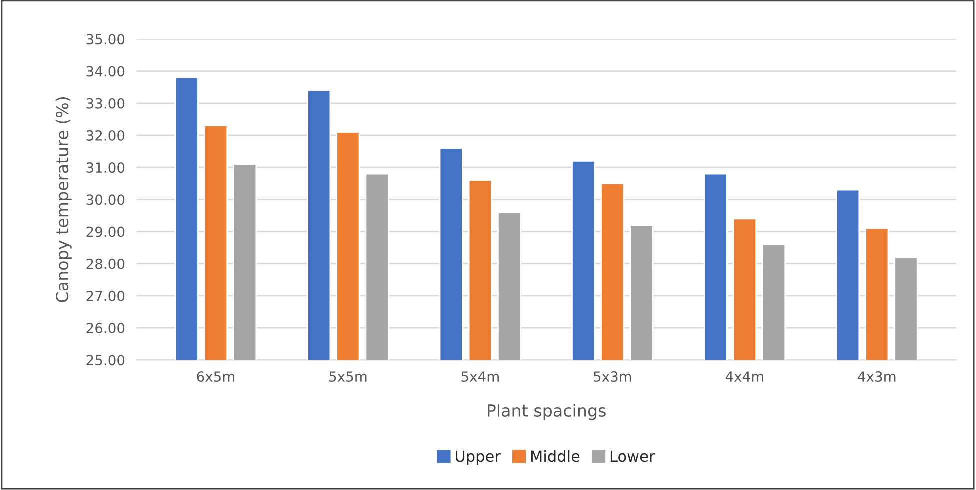 The height and width of the screenshot is (490, 976). Describe the element at coordinates (216, 377) in the screenshot. I see `x-tick-label: 6x5m` at that location.